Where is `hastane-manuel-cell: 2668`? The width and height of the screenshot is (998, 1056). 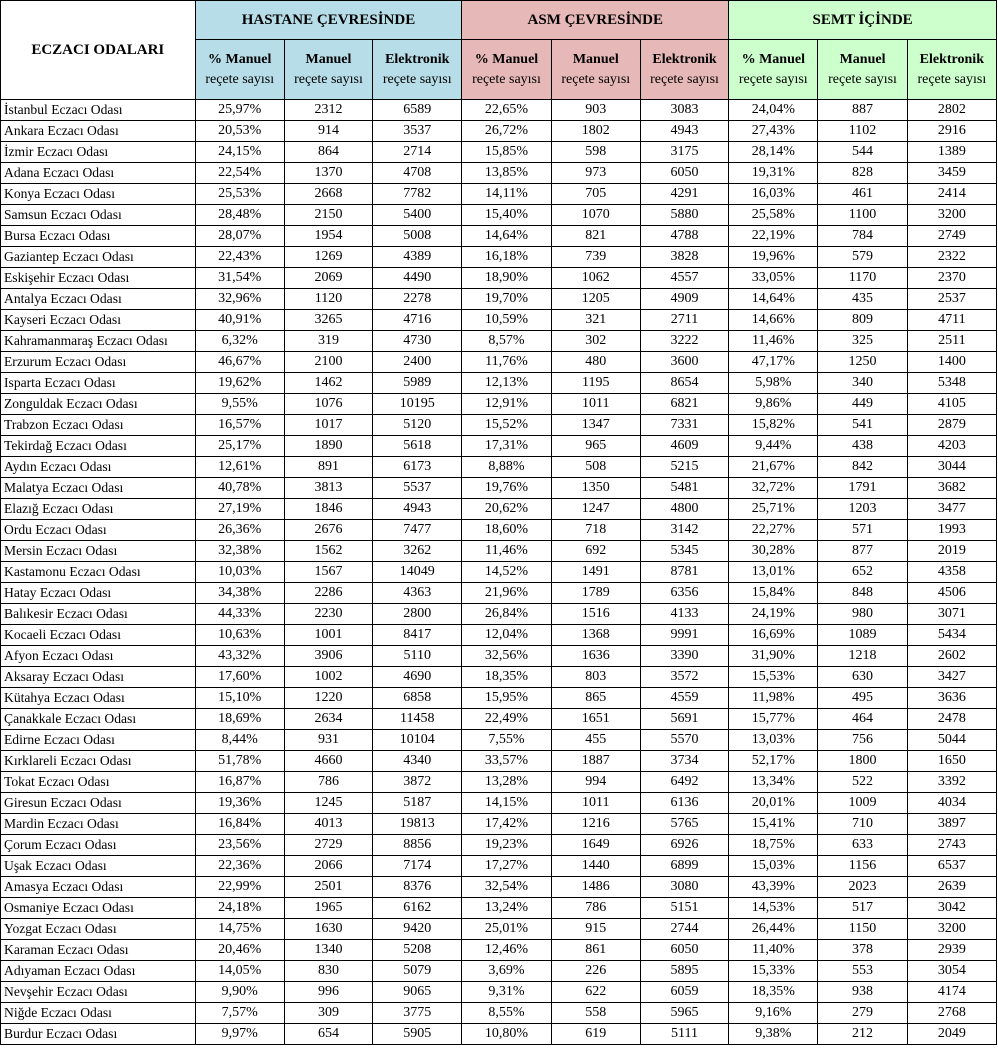 hastane-manuel-cell: 2668 is located at coordinates (328, 194).